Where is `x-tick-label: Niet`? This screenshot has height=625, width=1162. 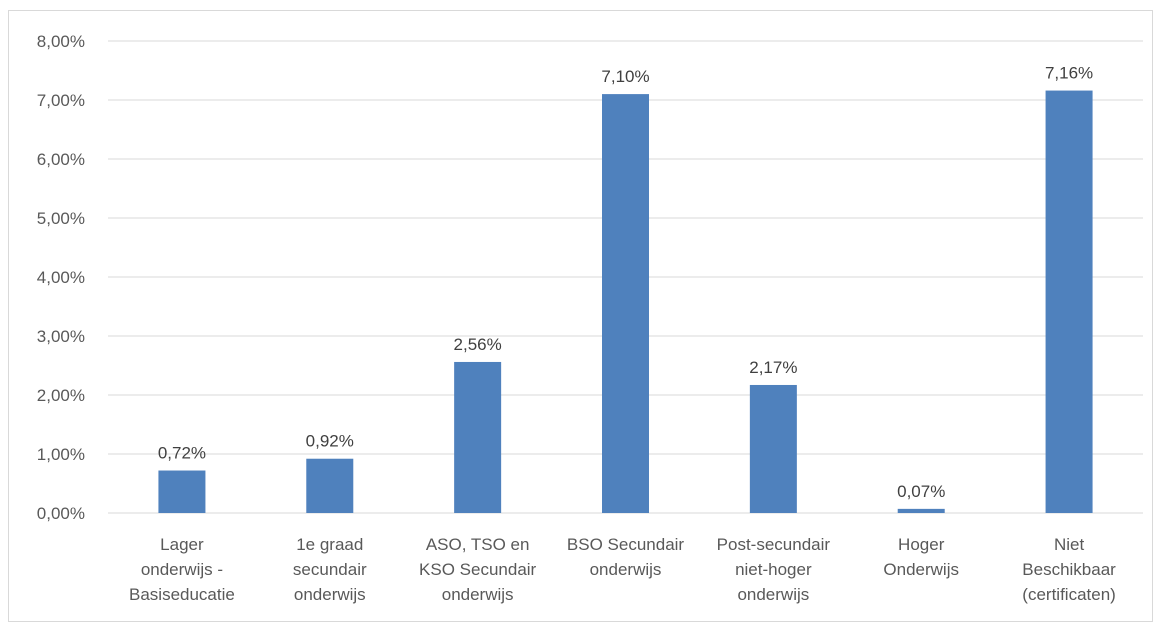
x-tick-label: Niet is located at coordinates (1069, 544).